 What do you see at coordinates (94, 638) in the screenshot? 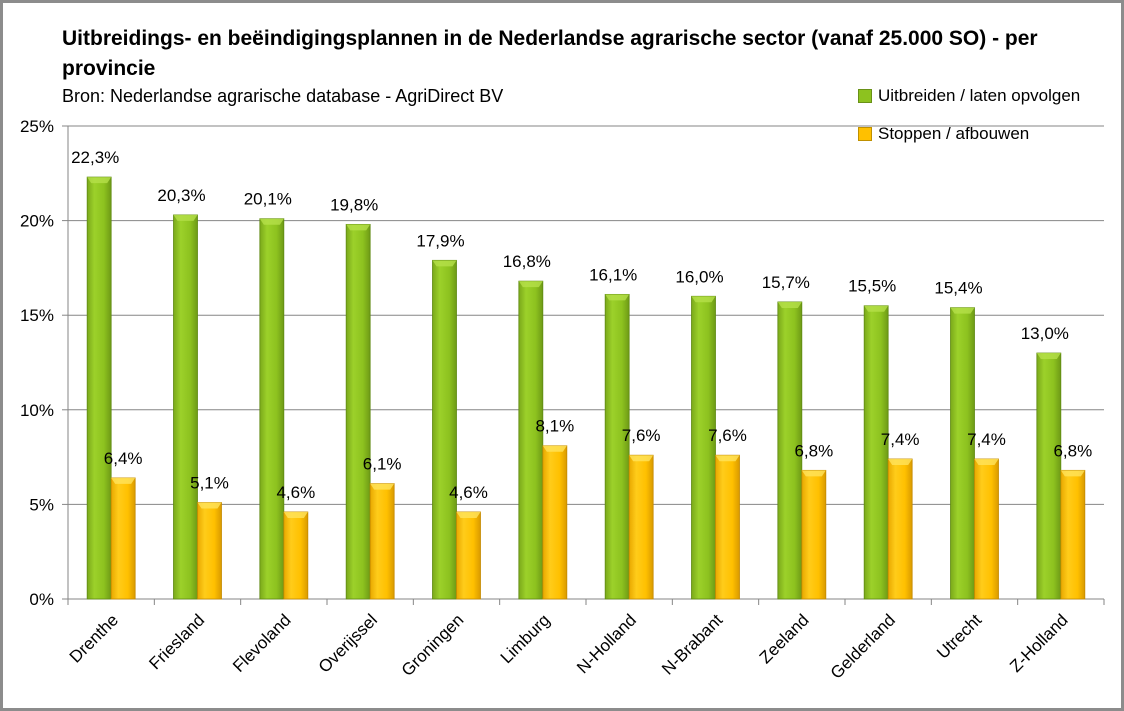
I see `x-tick-label: Drenthe` at bounding box center [94, 638].